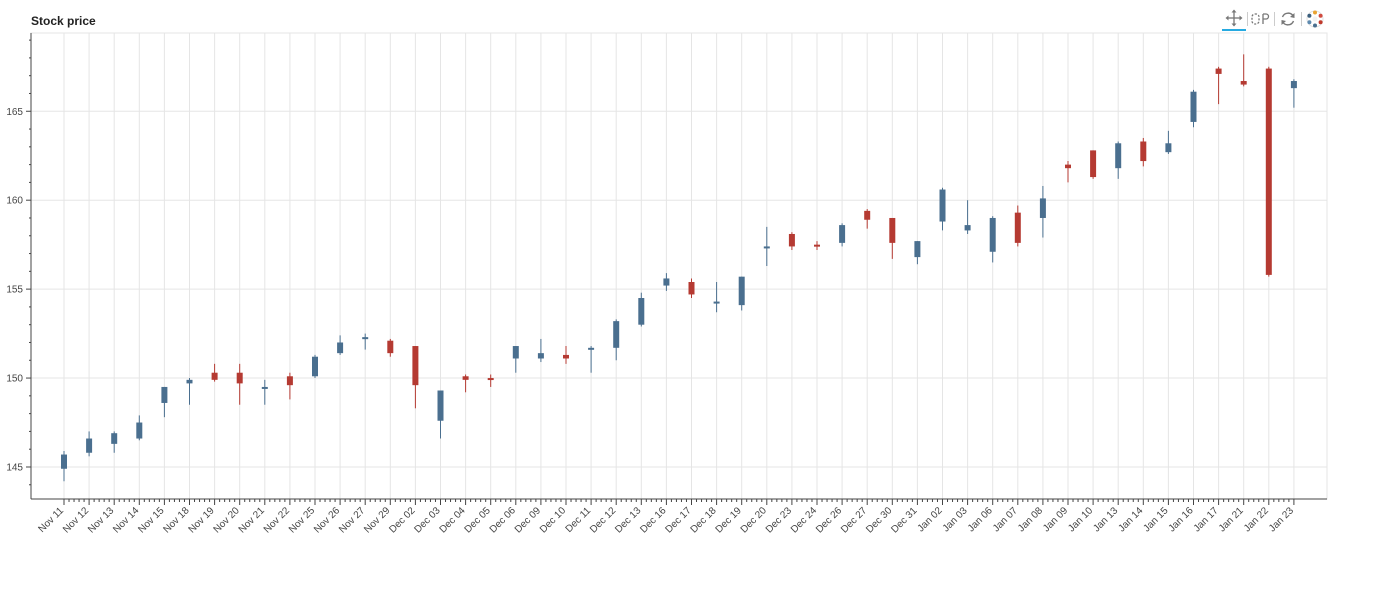 The height and width of the screenshot is (614, 1400). What do you see at coordinates (579, 520) in the screenshot?
I see `x-tick-label: Dec 11` at bounding box center [579, 520].